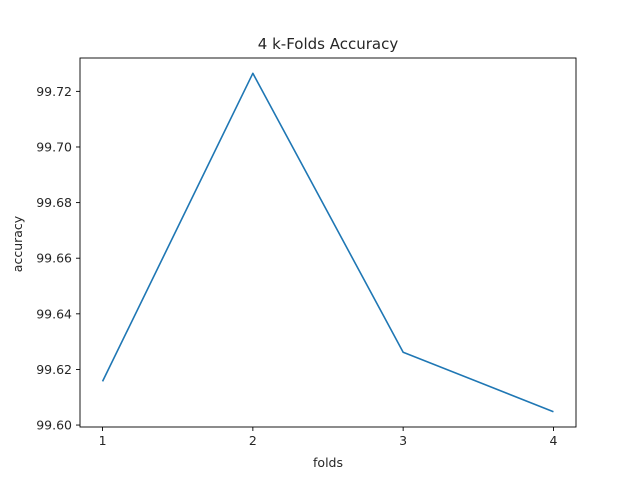  I want to click on x-tick-label-4: 4, so click(553, 440).